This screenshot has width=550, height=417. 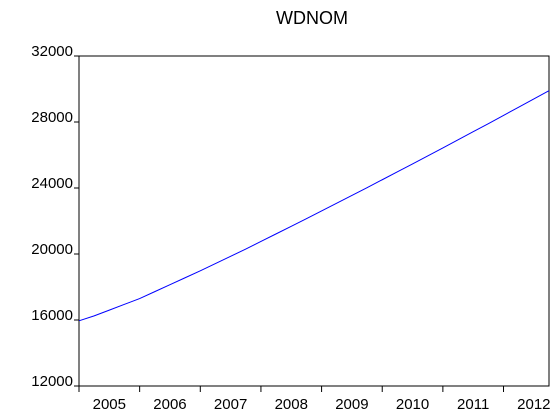 I want to click on x-tick-label: 2010, so click(x=412, y=404).